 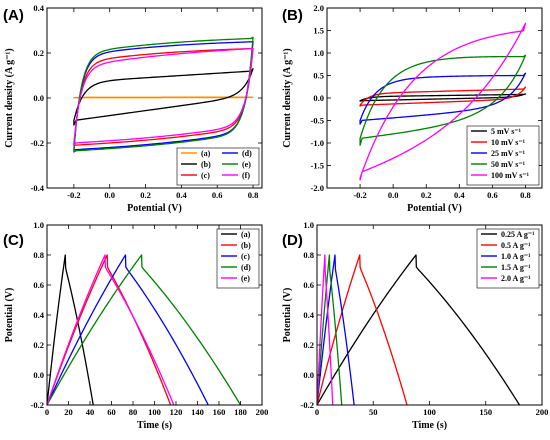 I want to click on y-tick-label: -2.0, so click(x=317, y=188).